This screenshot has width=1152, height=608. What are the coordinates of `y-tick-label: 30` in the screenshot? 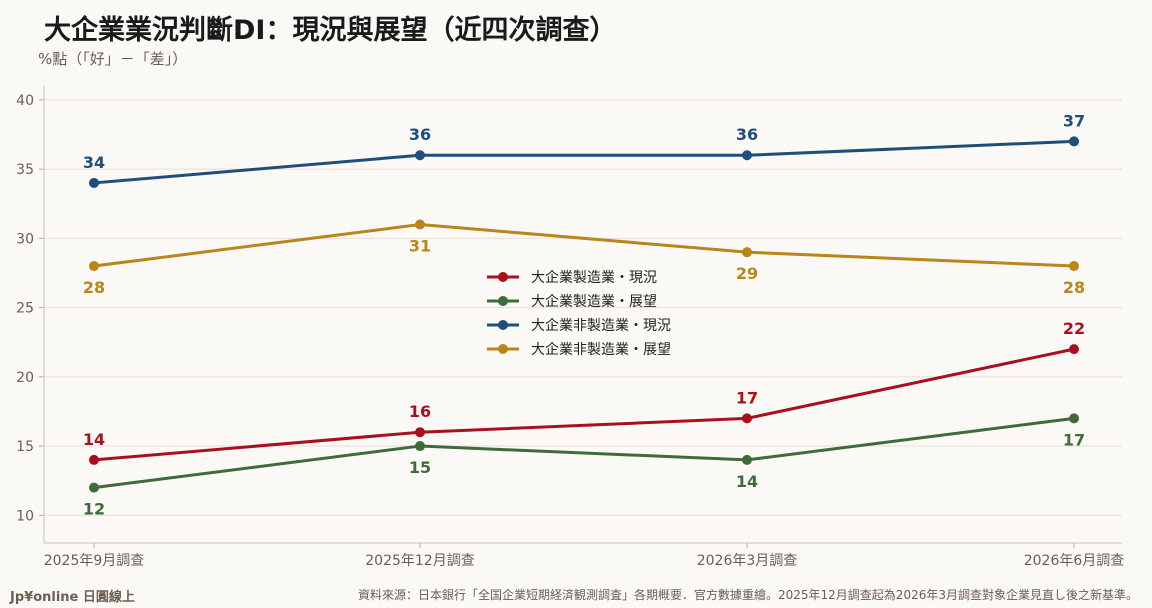 It's located at (25, 239).